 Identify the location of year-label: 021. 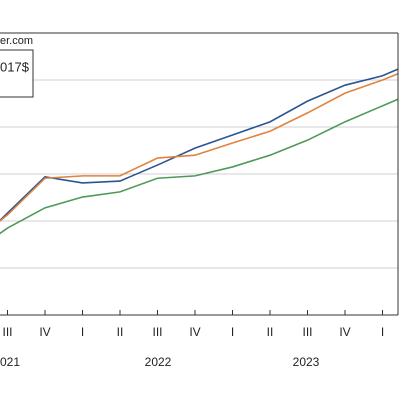
(10, 362).